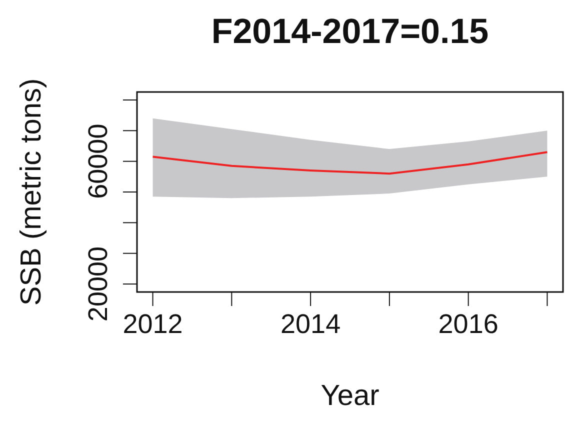 Image resolution: width=565 pixels, height=421 pixels. Describe the element at coordinates (350, 163) in the screenshot. I see `line-series` at that location.